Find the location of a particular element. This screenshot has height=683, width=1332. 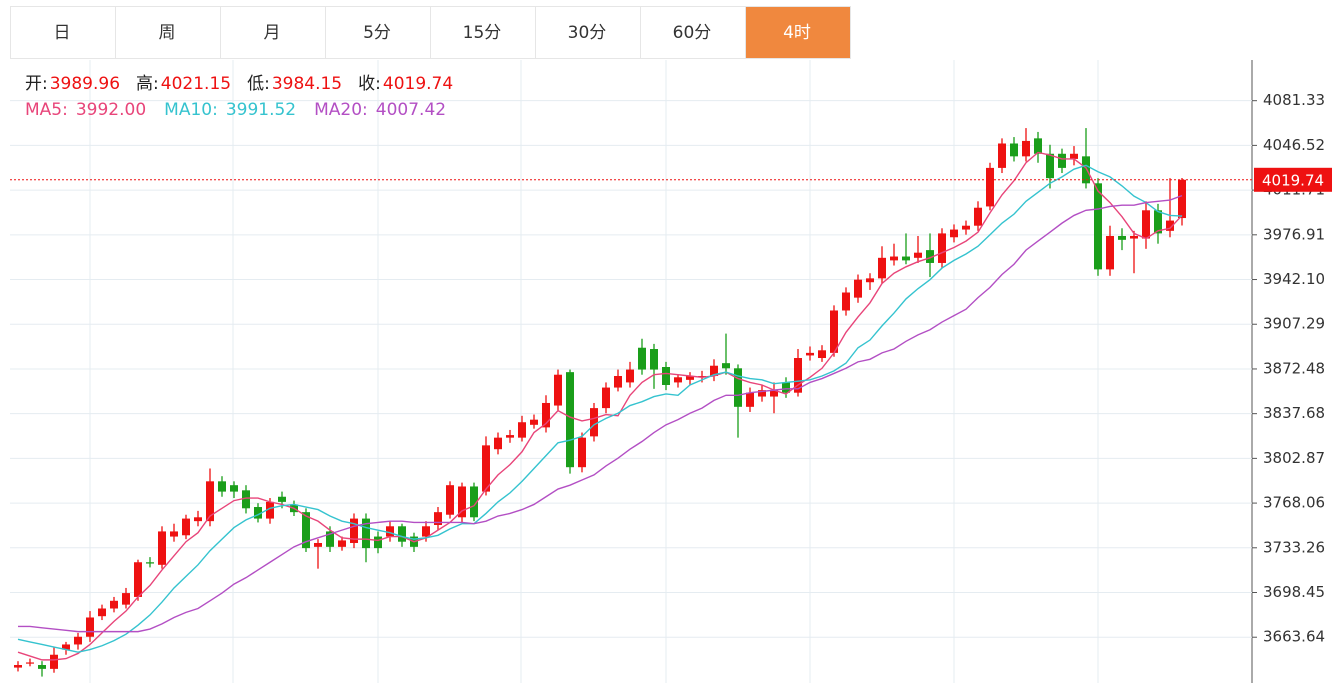

ohlc-value: 3984.15 is located at coordinates (307, 84).